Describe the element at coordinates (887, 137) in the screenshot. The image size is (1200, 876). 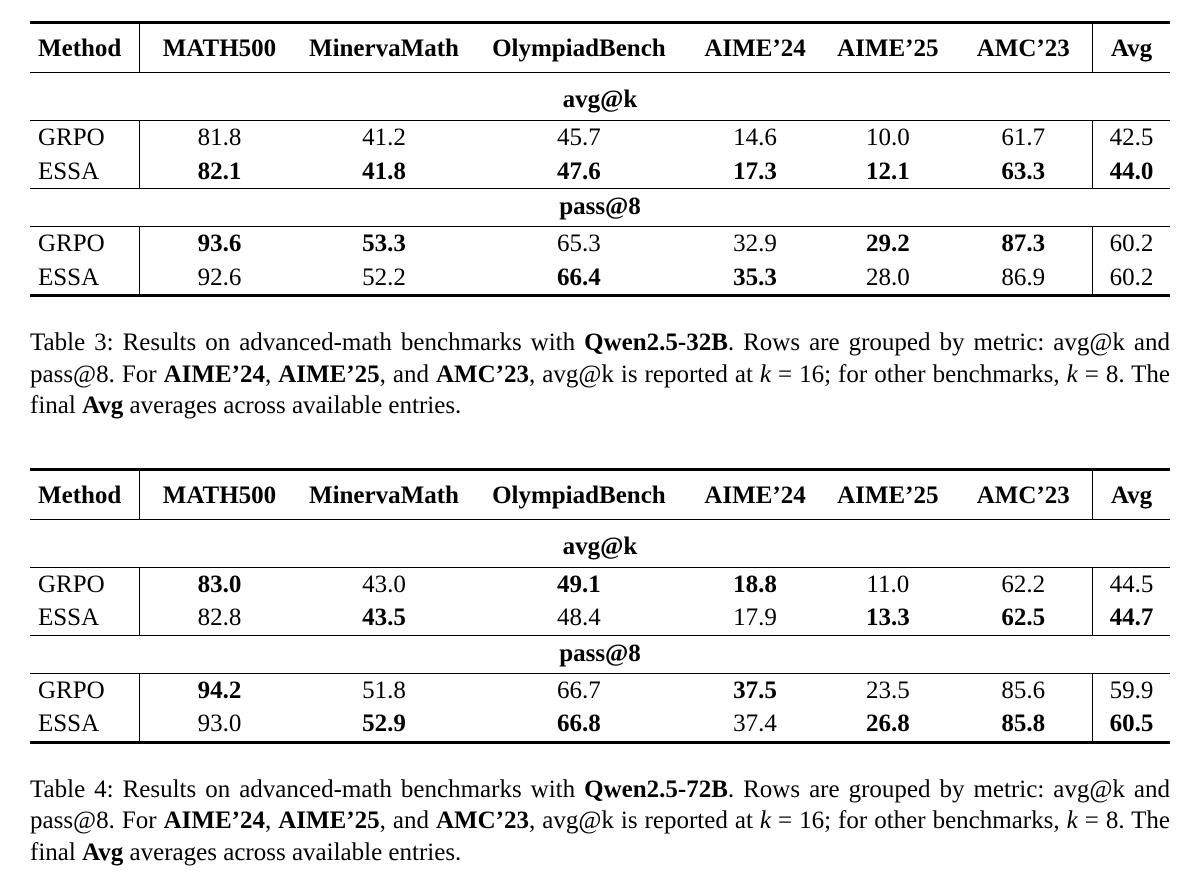
I see `value-cell: 10.0` at that location.